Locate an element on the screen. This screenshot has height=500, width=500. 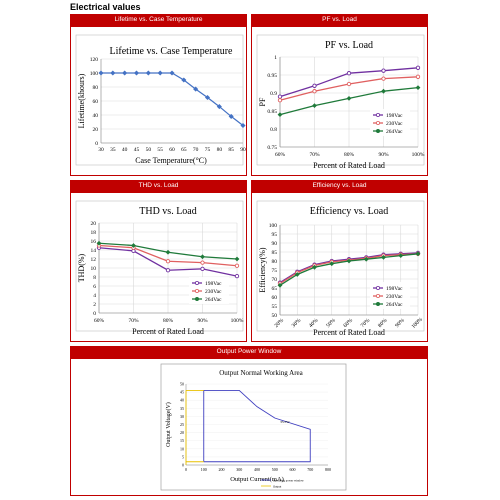
y-tick-label: 0.85 is located at coordinates (272, 112).